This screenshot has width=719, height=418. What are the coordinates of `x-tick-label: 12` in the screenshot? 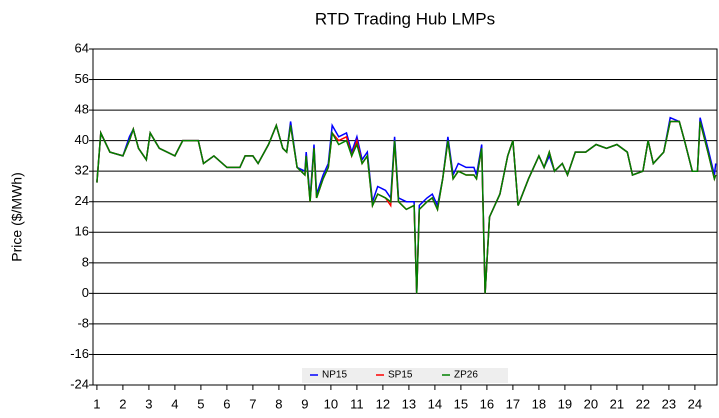 It's located at (383, 403).